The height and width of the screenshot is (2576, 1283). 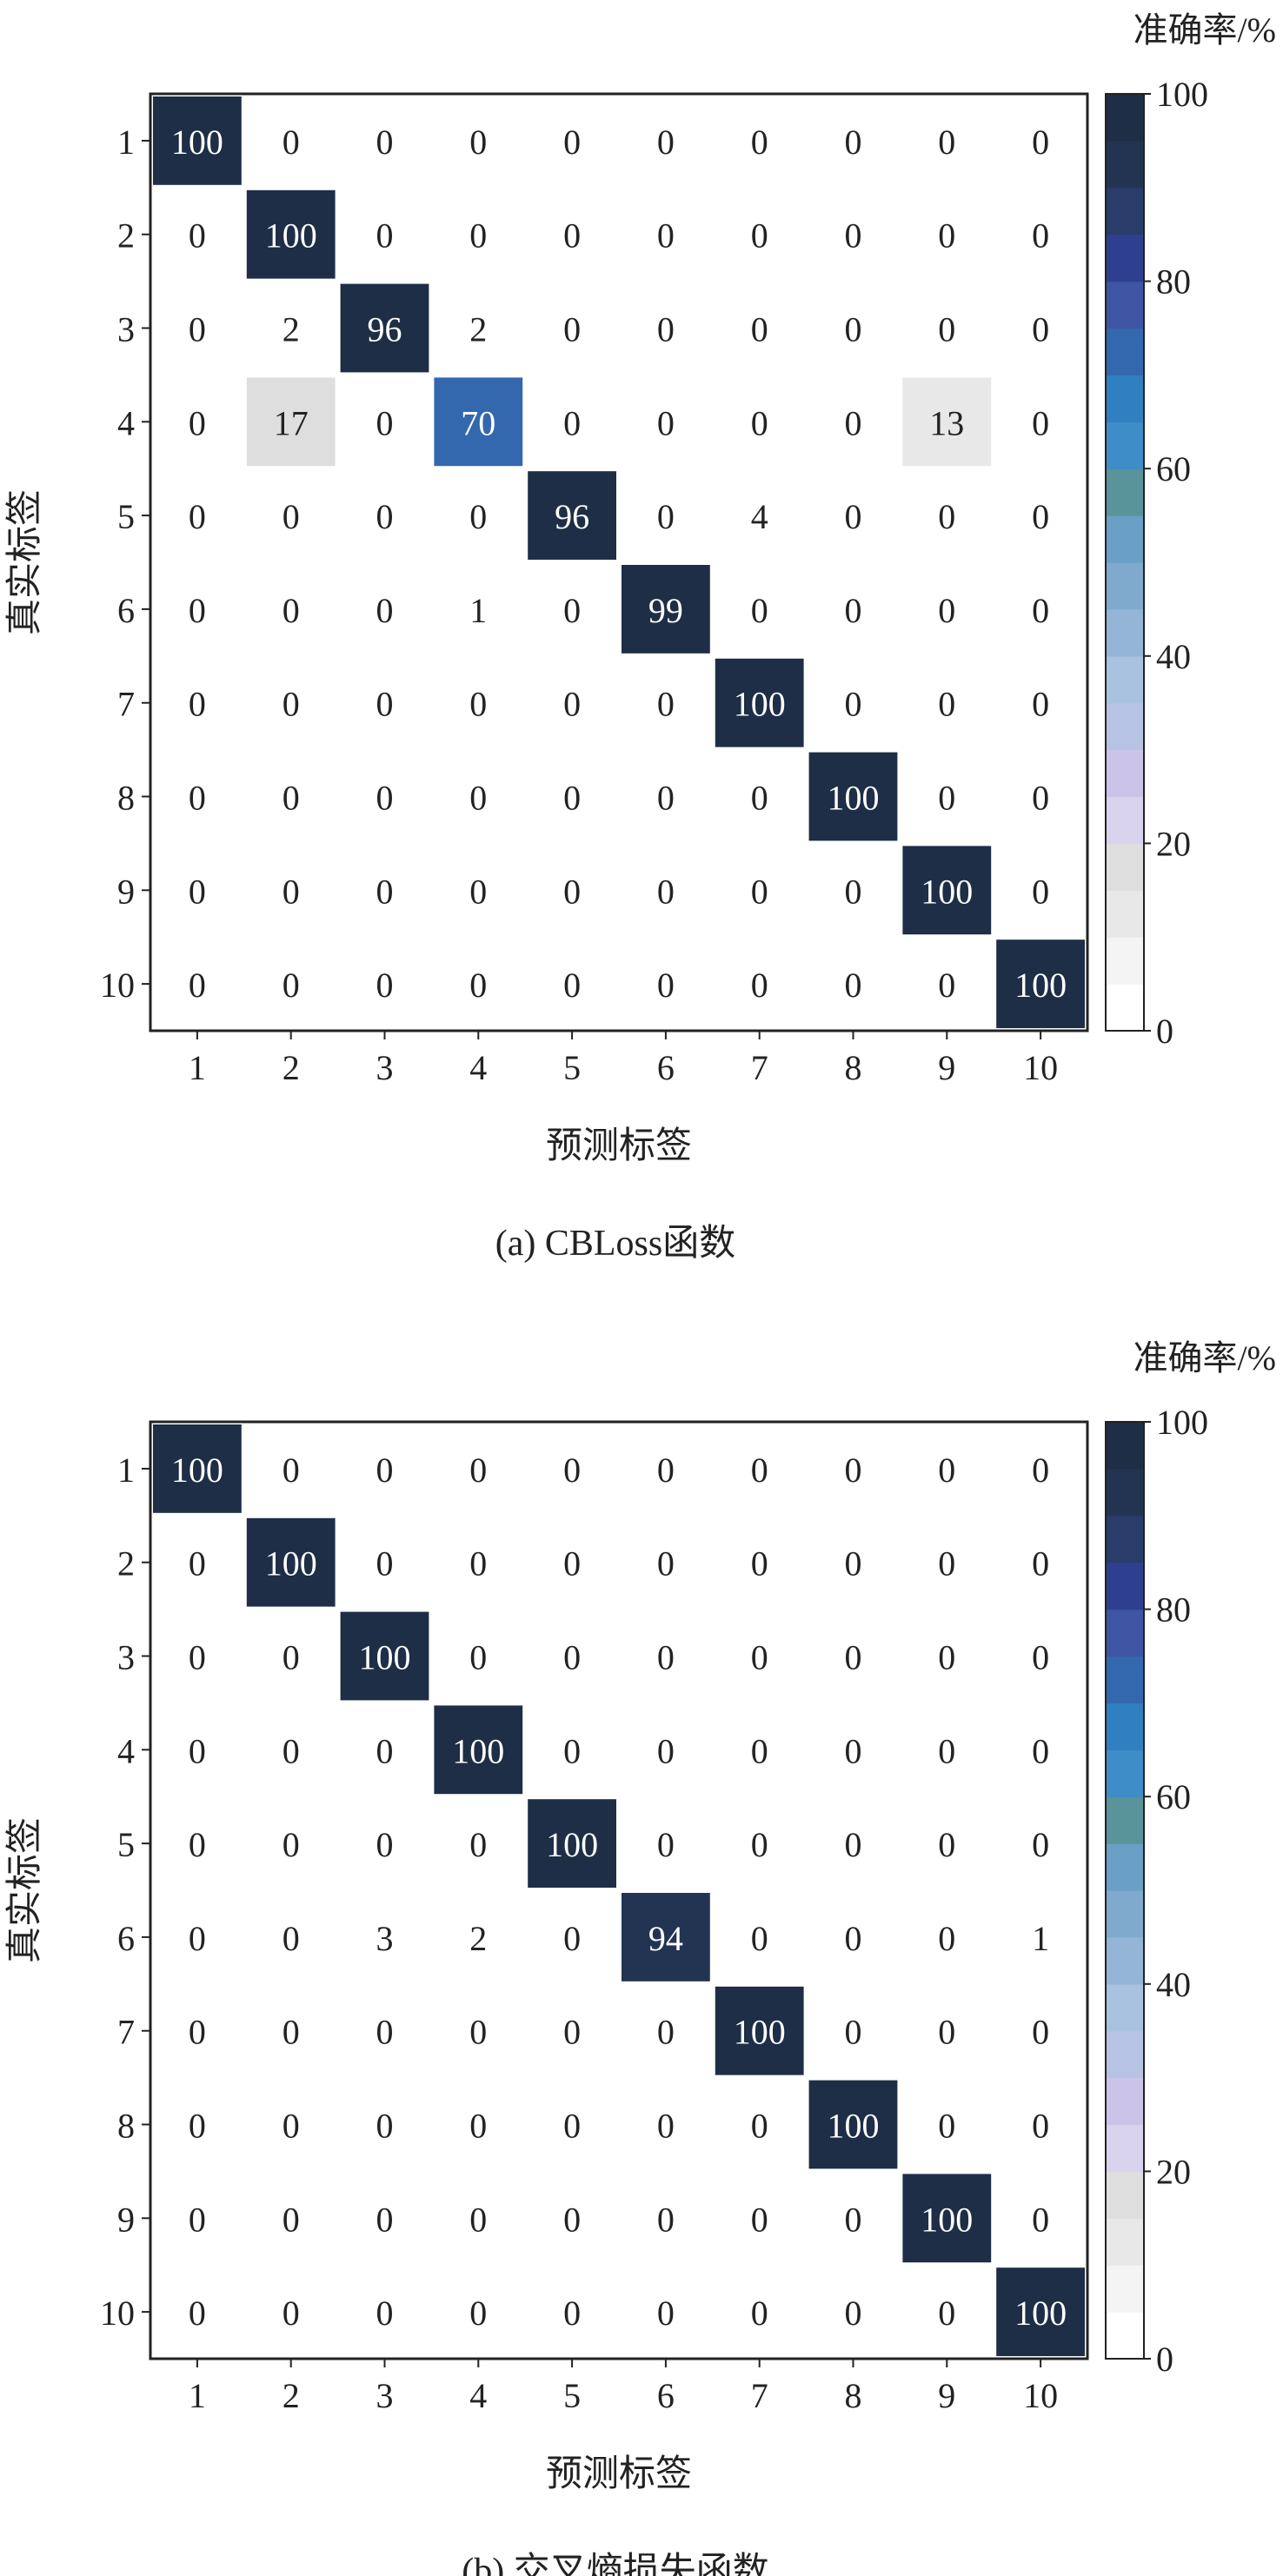 I want to click on panel-caption: (a) CBLoss函数, so click(x=615, y=1244).